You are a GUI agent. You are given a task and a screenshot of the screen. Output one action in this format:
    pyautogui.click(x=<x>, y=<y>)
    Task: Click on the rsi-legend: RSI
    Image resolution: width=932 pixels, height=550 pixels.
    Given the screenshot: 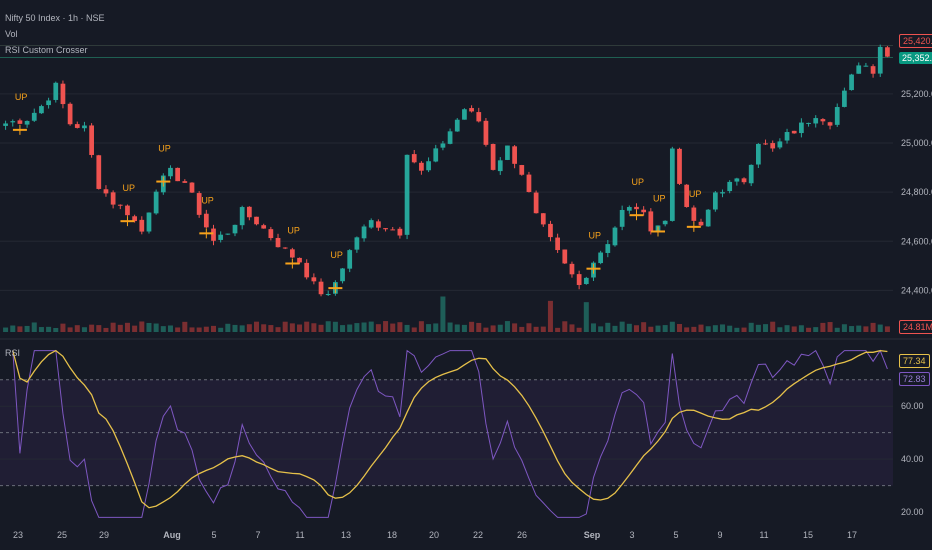 What is the action you would take?
    pyautogui.click(x=13, y=353)
    